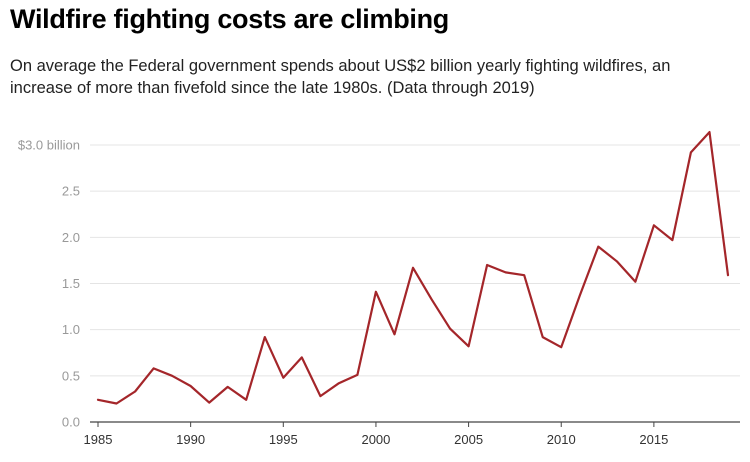 This screenshot has width=750, height=462. Describe the element at coordinates (71, 329) in the screenshot. I see `y-tick-label: 1.0` at that location.